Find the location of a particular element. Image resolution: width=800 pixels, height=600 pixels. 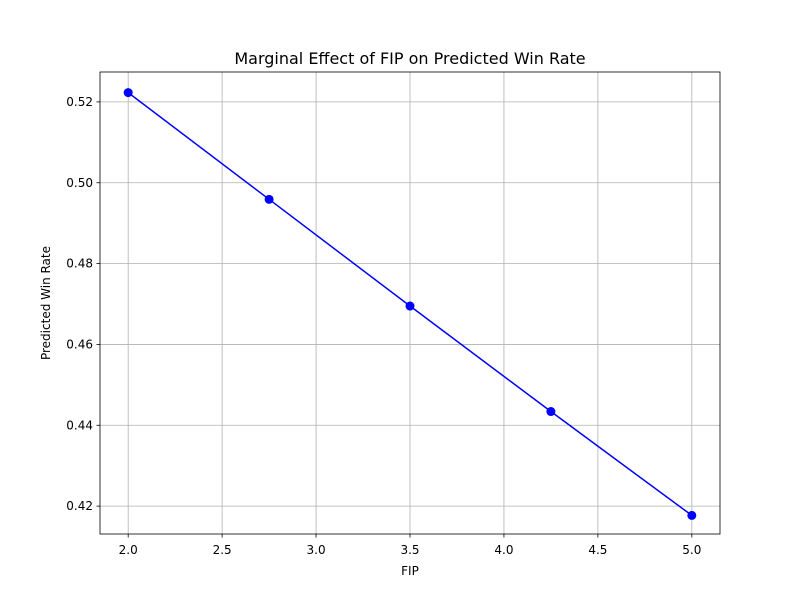

x-tick-label: 3.0 is located at coordinates (316, 550).